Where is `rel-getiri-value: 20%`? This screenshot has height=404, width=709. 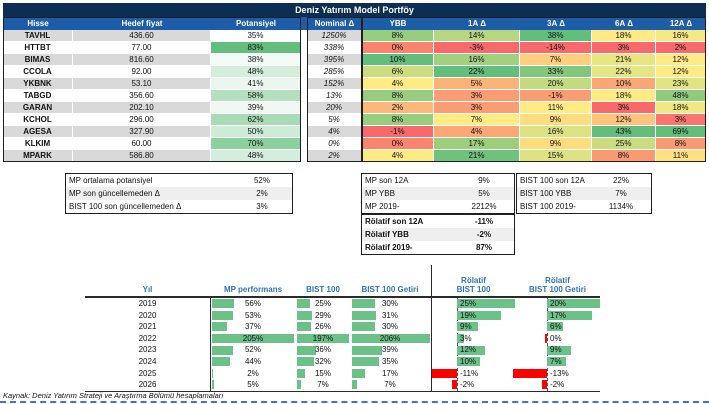 rel-getiri-value: 20% is located at coordinates (558, 303).